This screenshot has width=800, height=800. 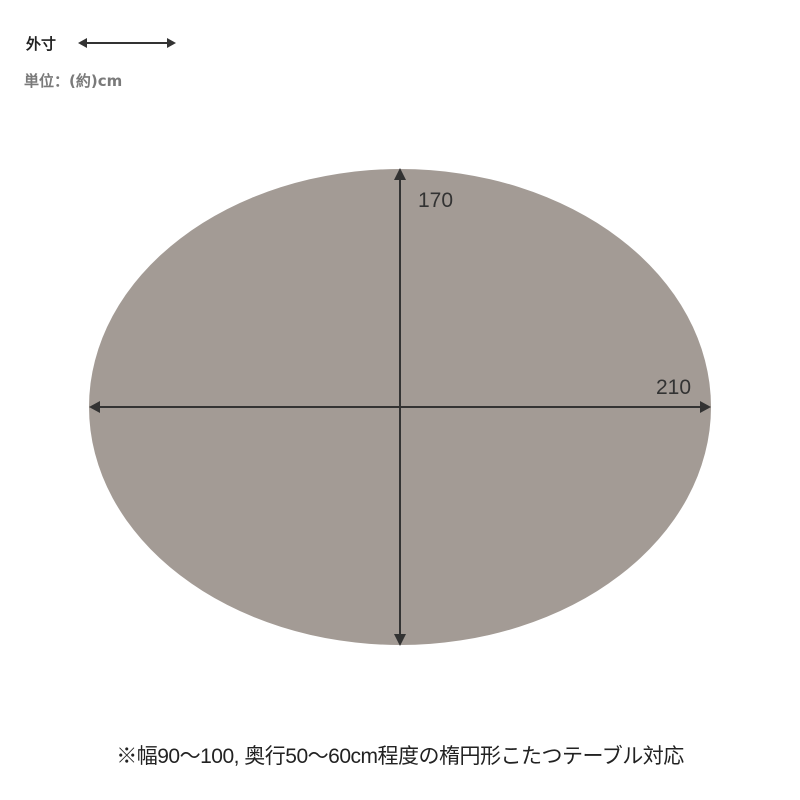 What do you see at coordinates (435, 200) in the screenshot?
I see `height-label: 170` at bounding box center [435, 200].